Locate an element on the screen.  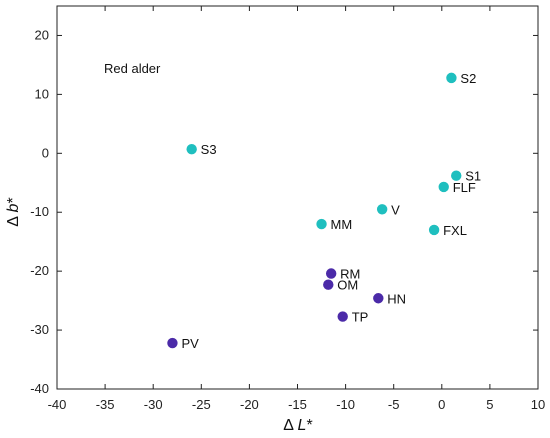
y-tick-label: 20 is located at coordinates (42, 34).